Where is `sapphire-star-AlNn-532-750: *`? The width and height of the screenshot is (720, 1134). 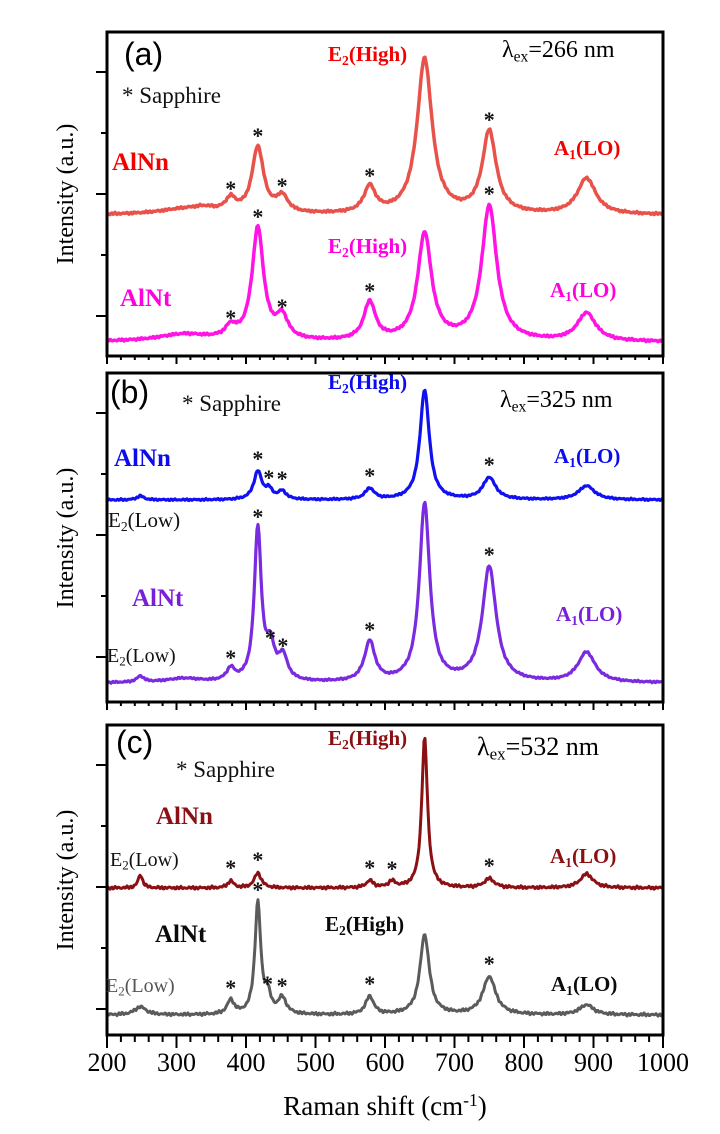
sapphire-star-AlNn-532-750: * is located at coordinates (489, 865).